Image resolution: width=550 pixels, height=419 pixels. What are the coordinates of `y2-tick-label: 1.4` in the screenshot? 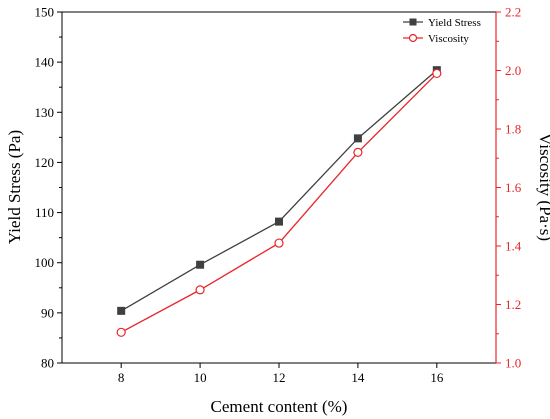 It's located at (513, 246).